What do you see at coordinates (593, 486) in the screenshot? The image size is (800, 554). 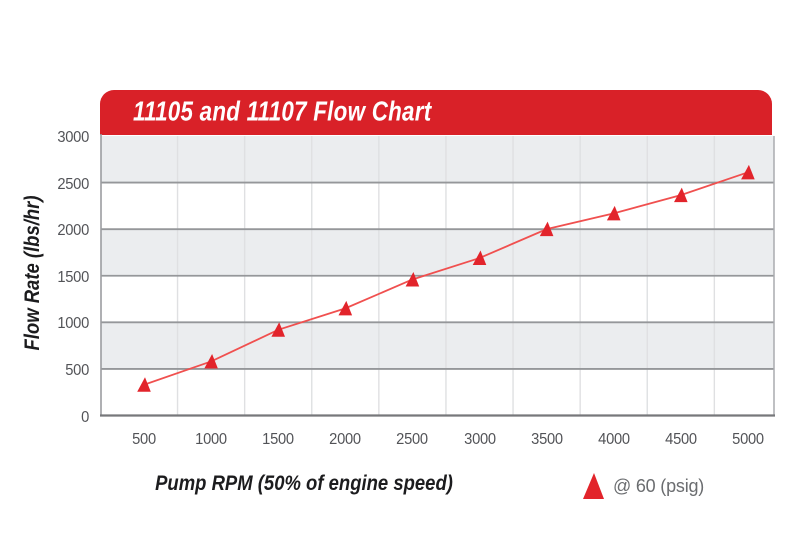 I see `legend-triangle-icon` at bounding box center [593, 486].